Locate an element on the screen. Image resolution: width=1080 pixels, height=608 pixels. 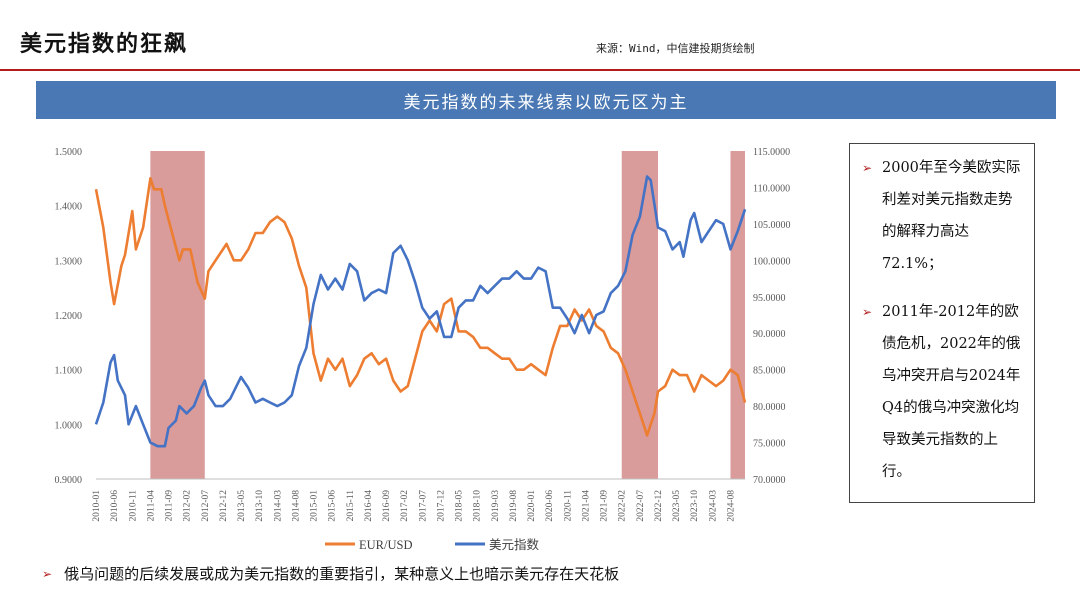
left-axis-tick-label: 1.2000 is located at coordinates (69, 316).